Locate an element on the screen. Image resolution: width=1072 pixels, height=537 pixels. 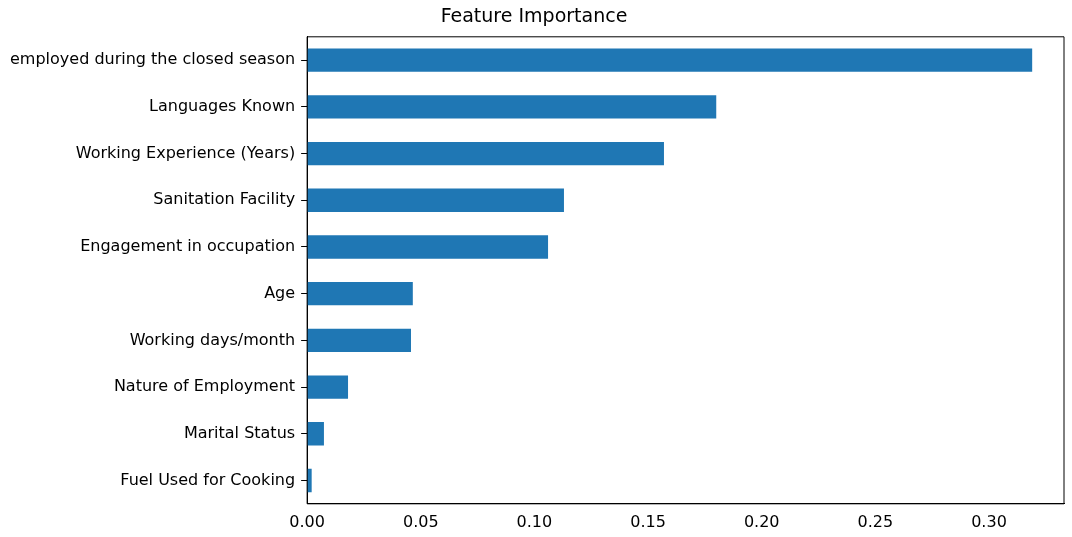
y-tick-label: Working Experience (Years) is located at coordinates (185, 152).